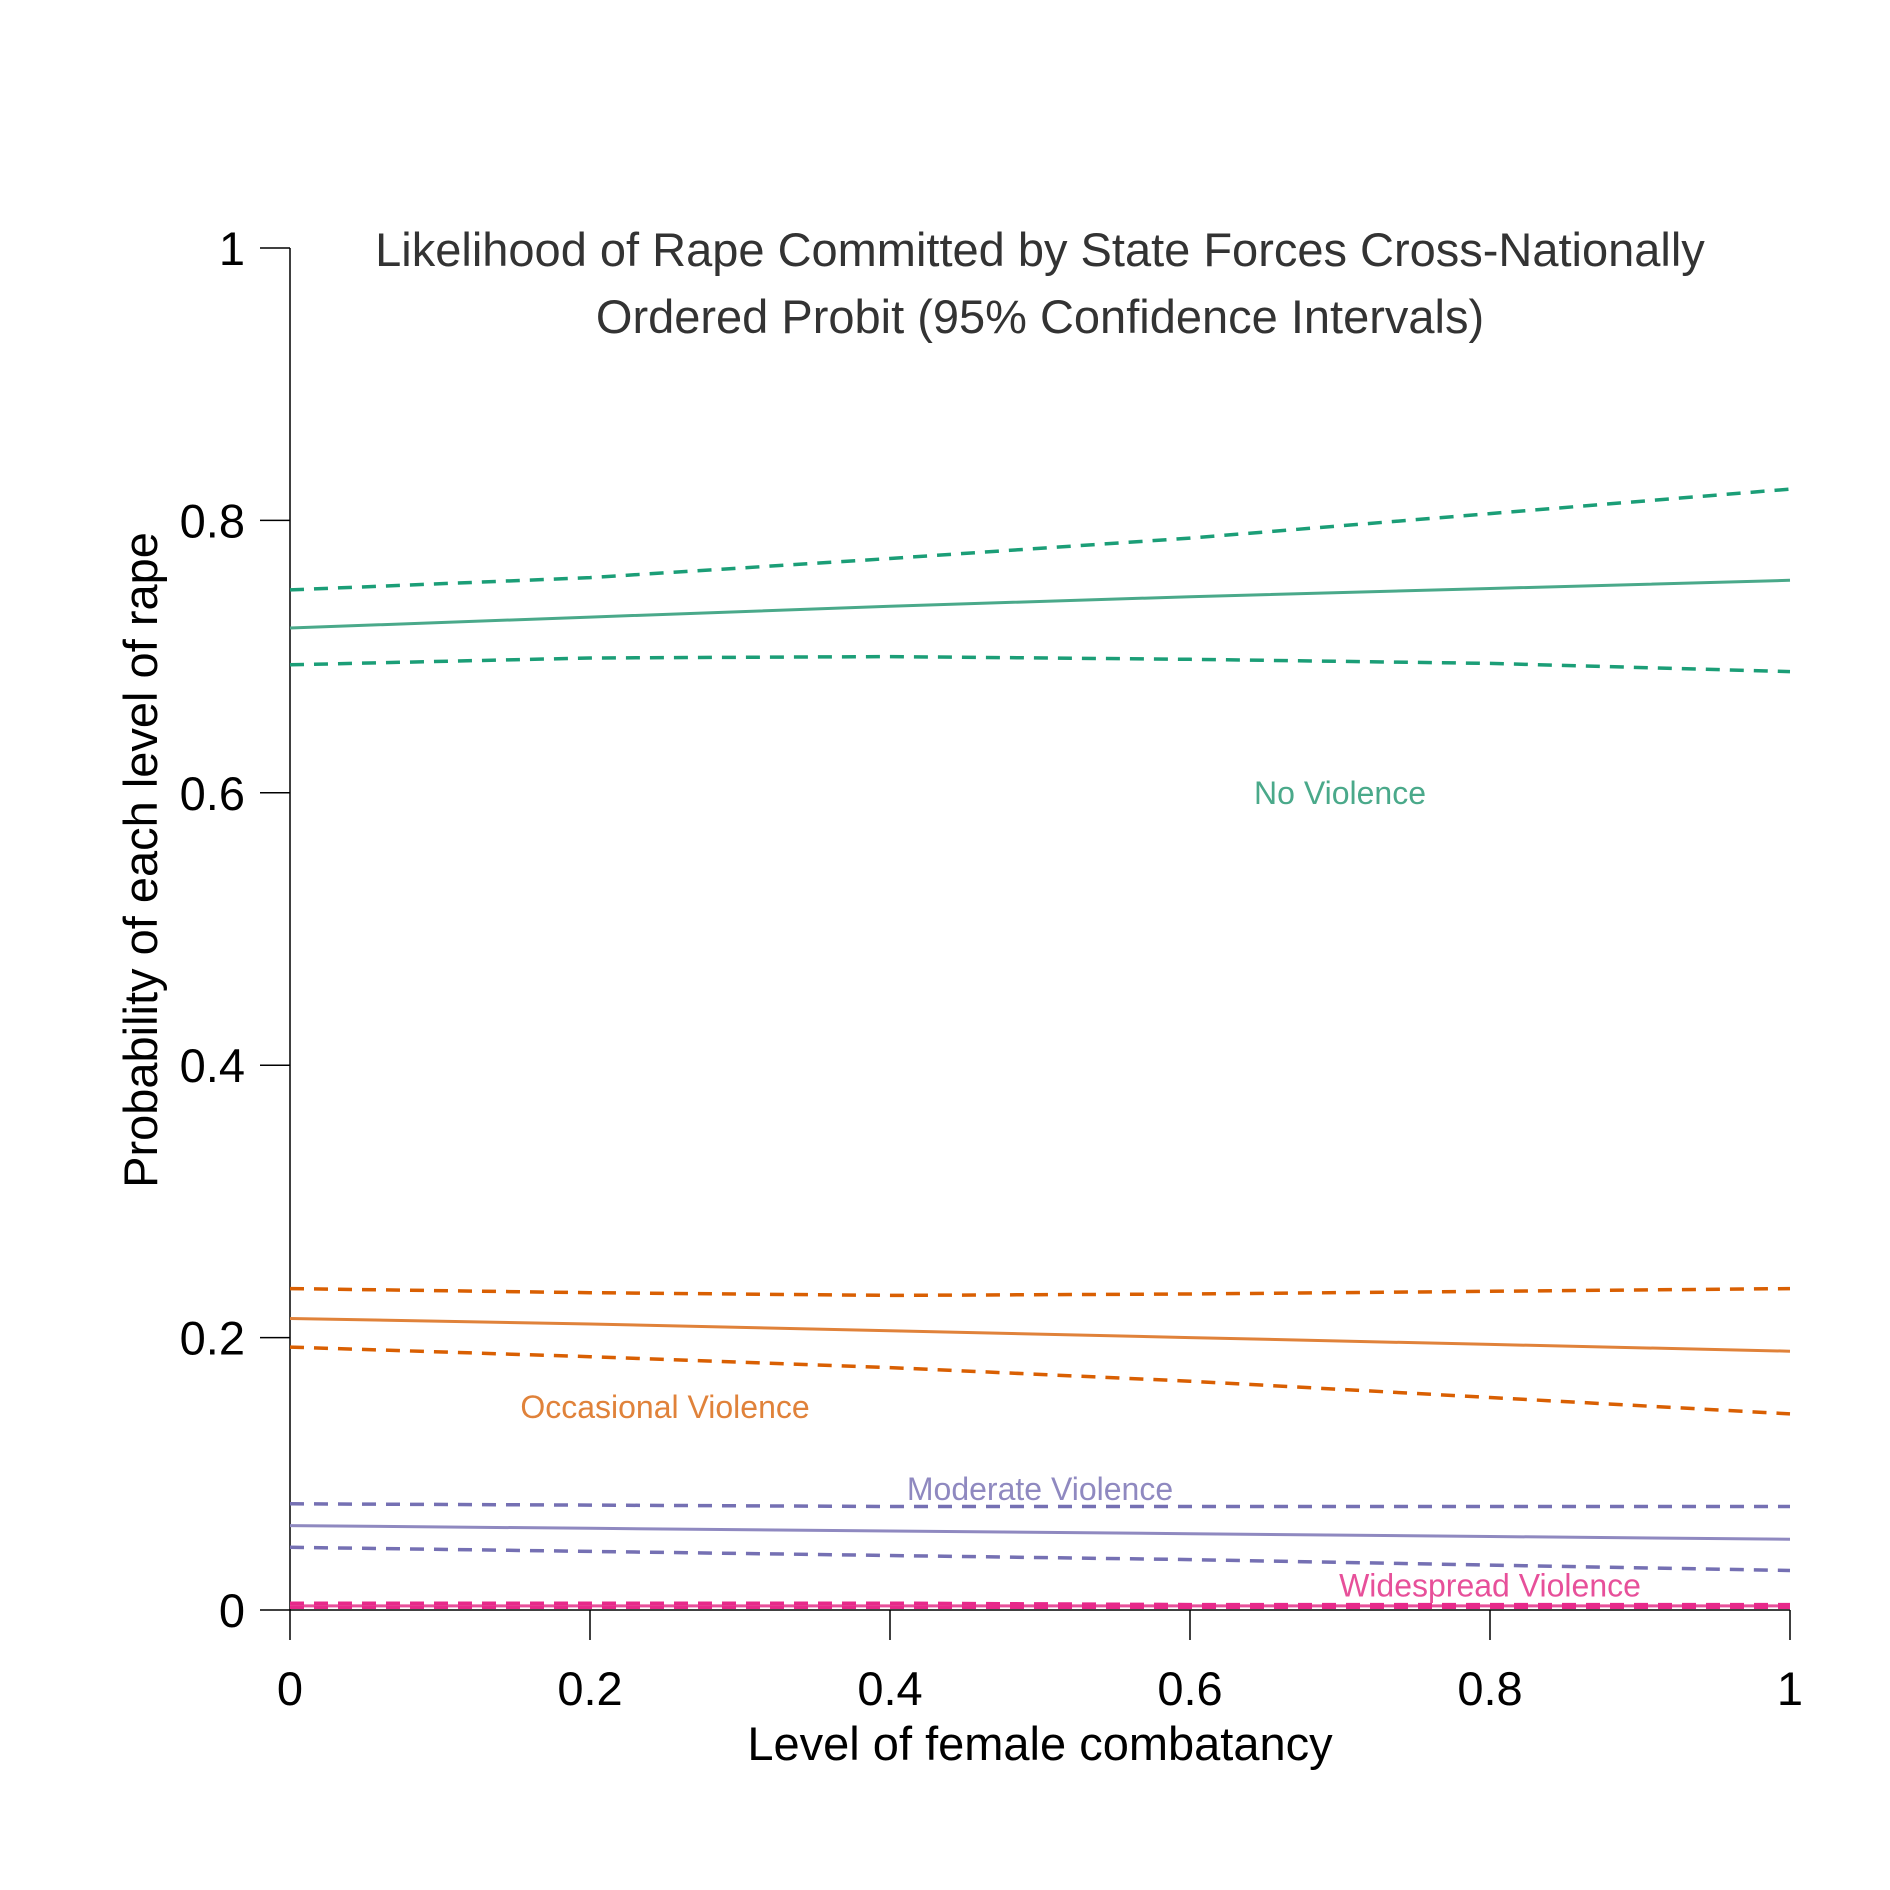  Describe the element at coordinates (664, 1407) in the screenshot. I see `label-occasional-violence: Occasional Violence` at that location.